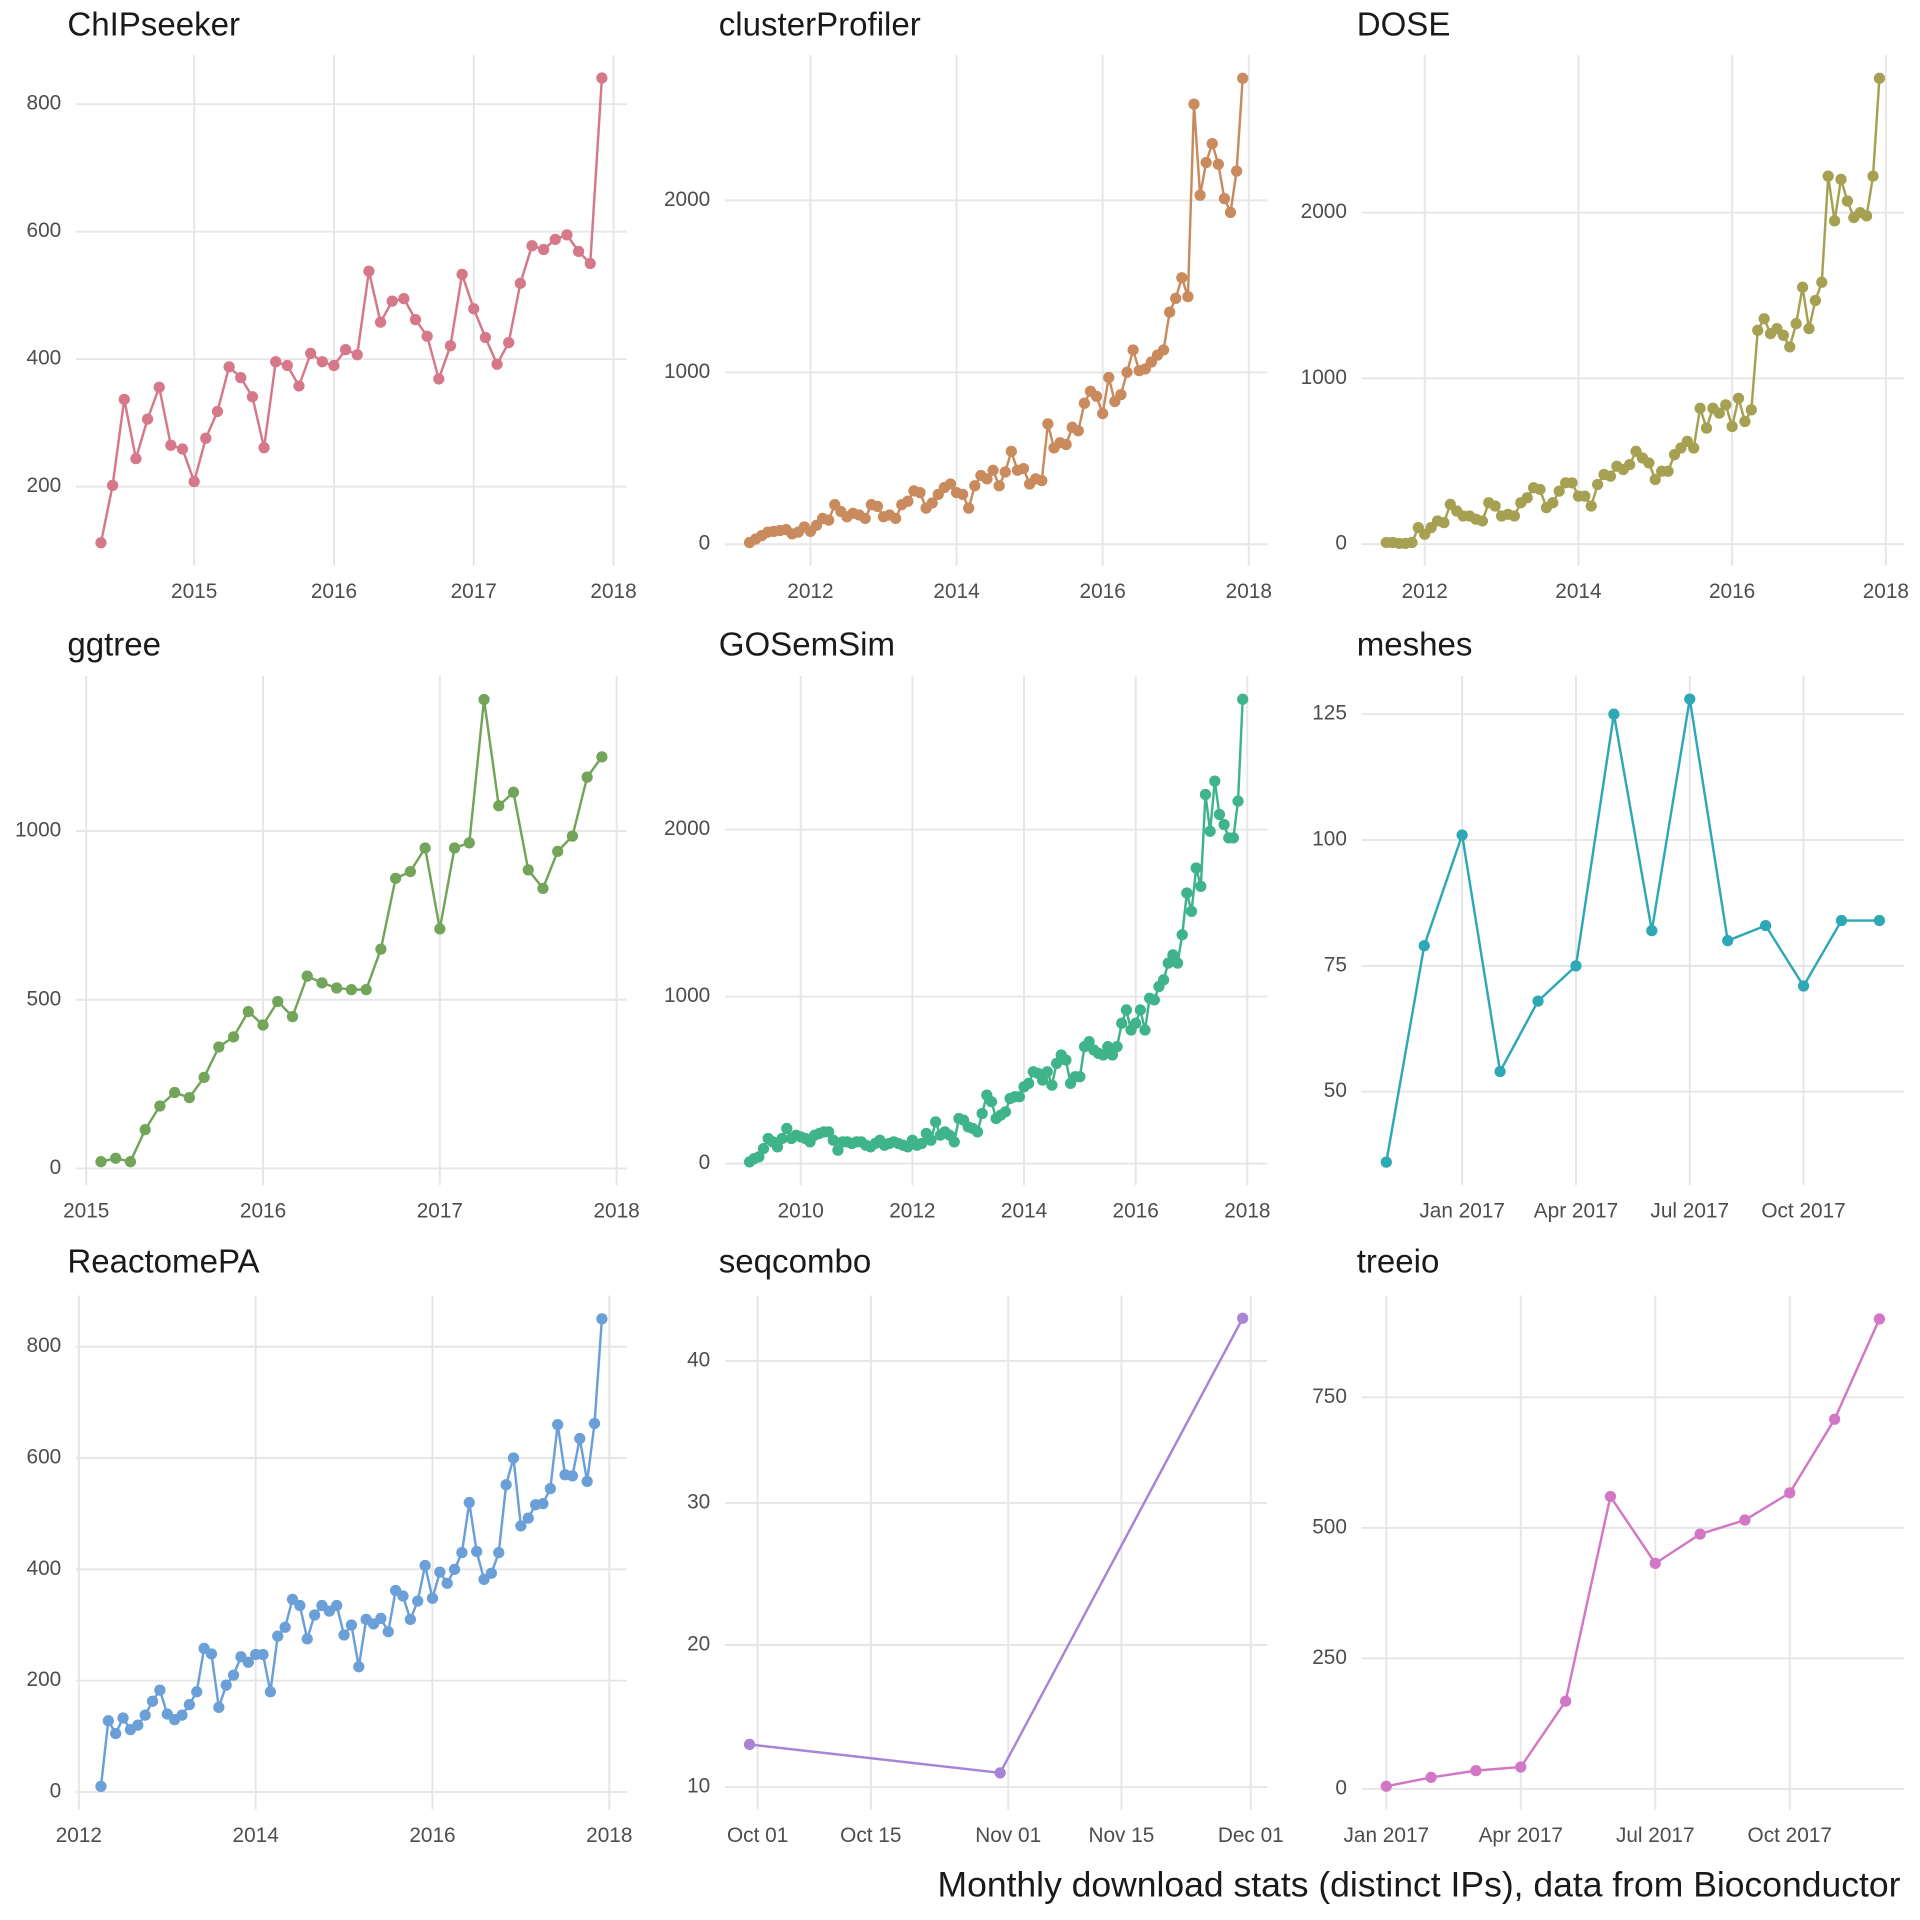 Image resolution: width=1920 pixels, height=1920 pixels. I want to click on x-tick-label: 2012, so click(810, 591).